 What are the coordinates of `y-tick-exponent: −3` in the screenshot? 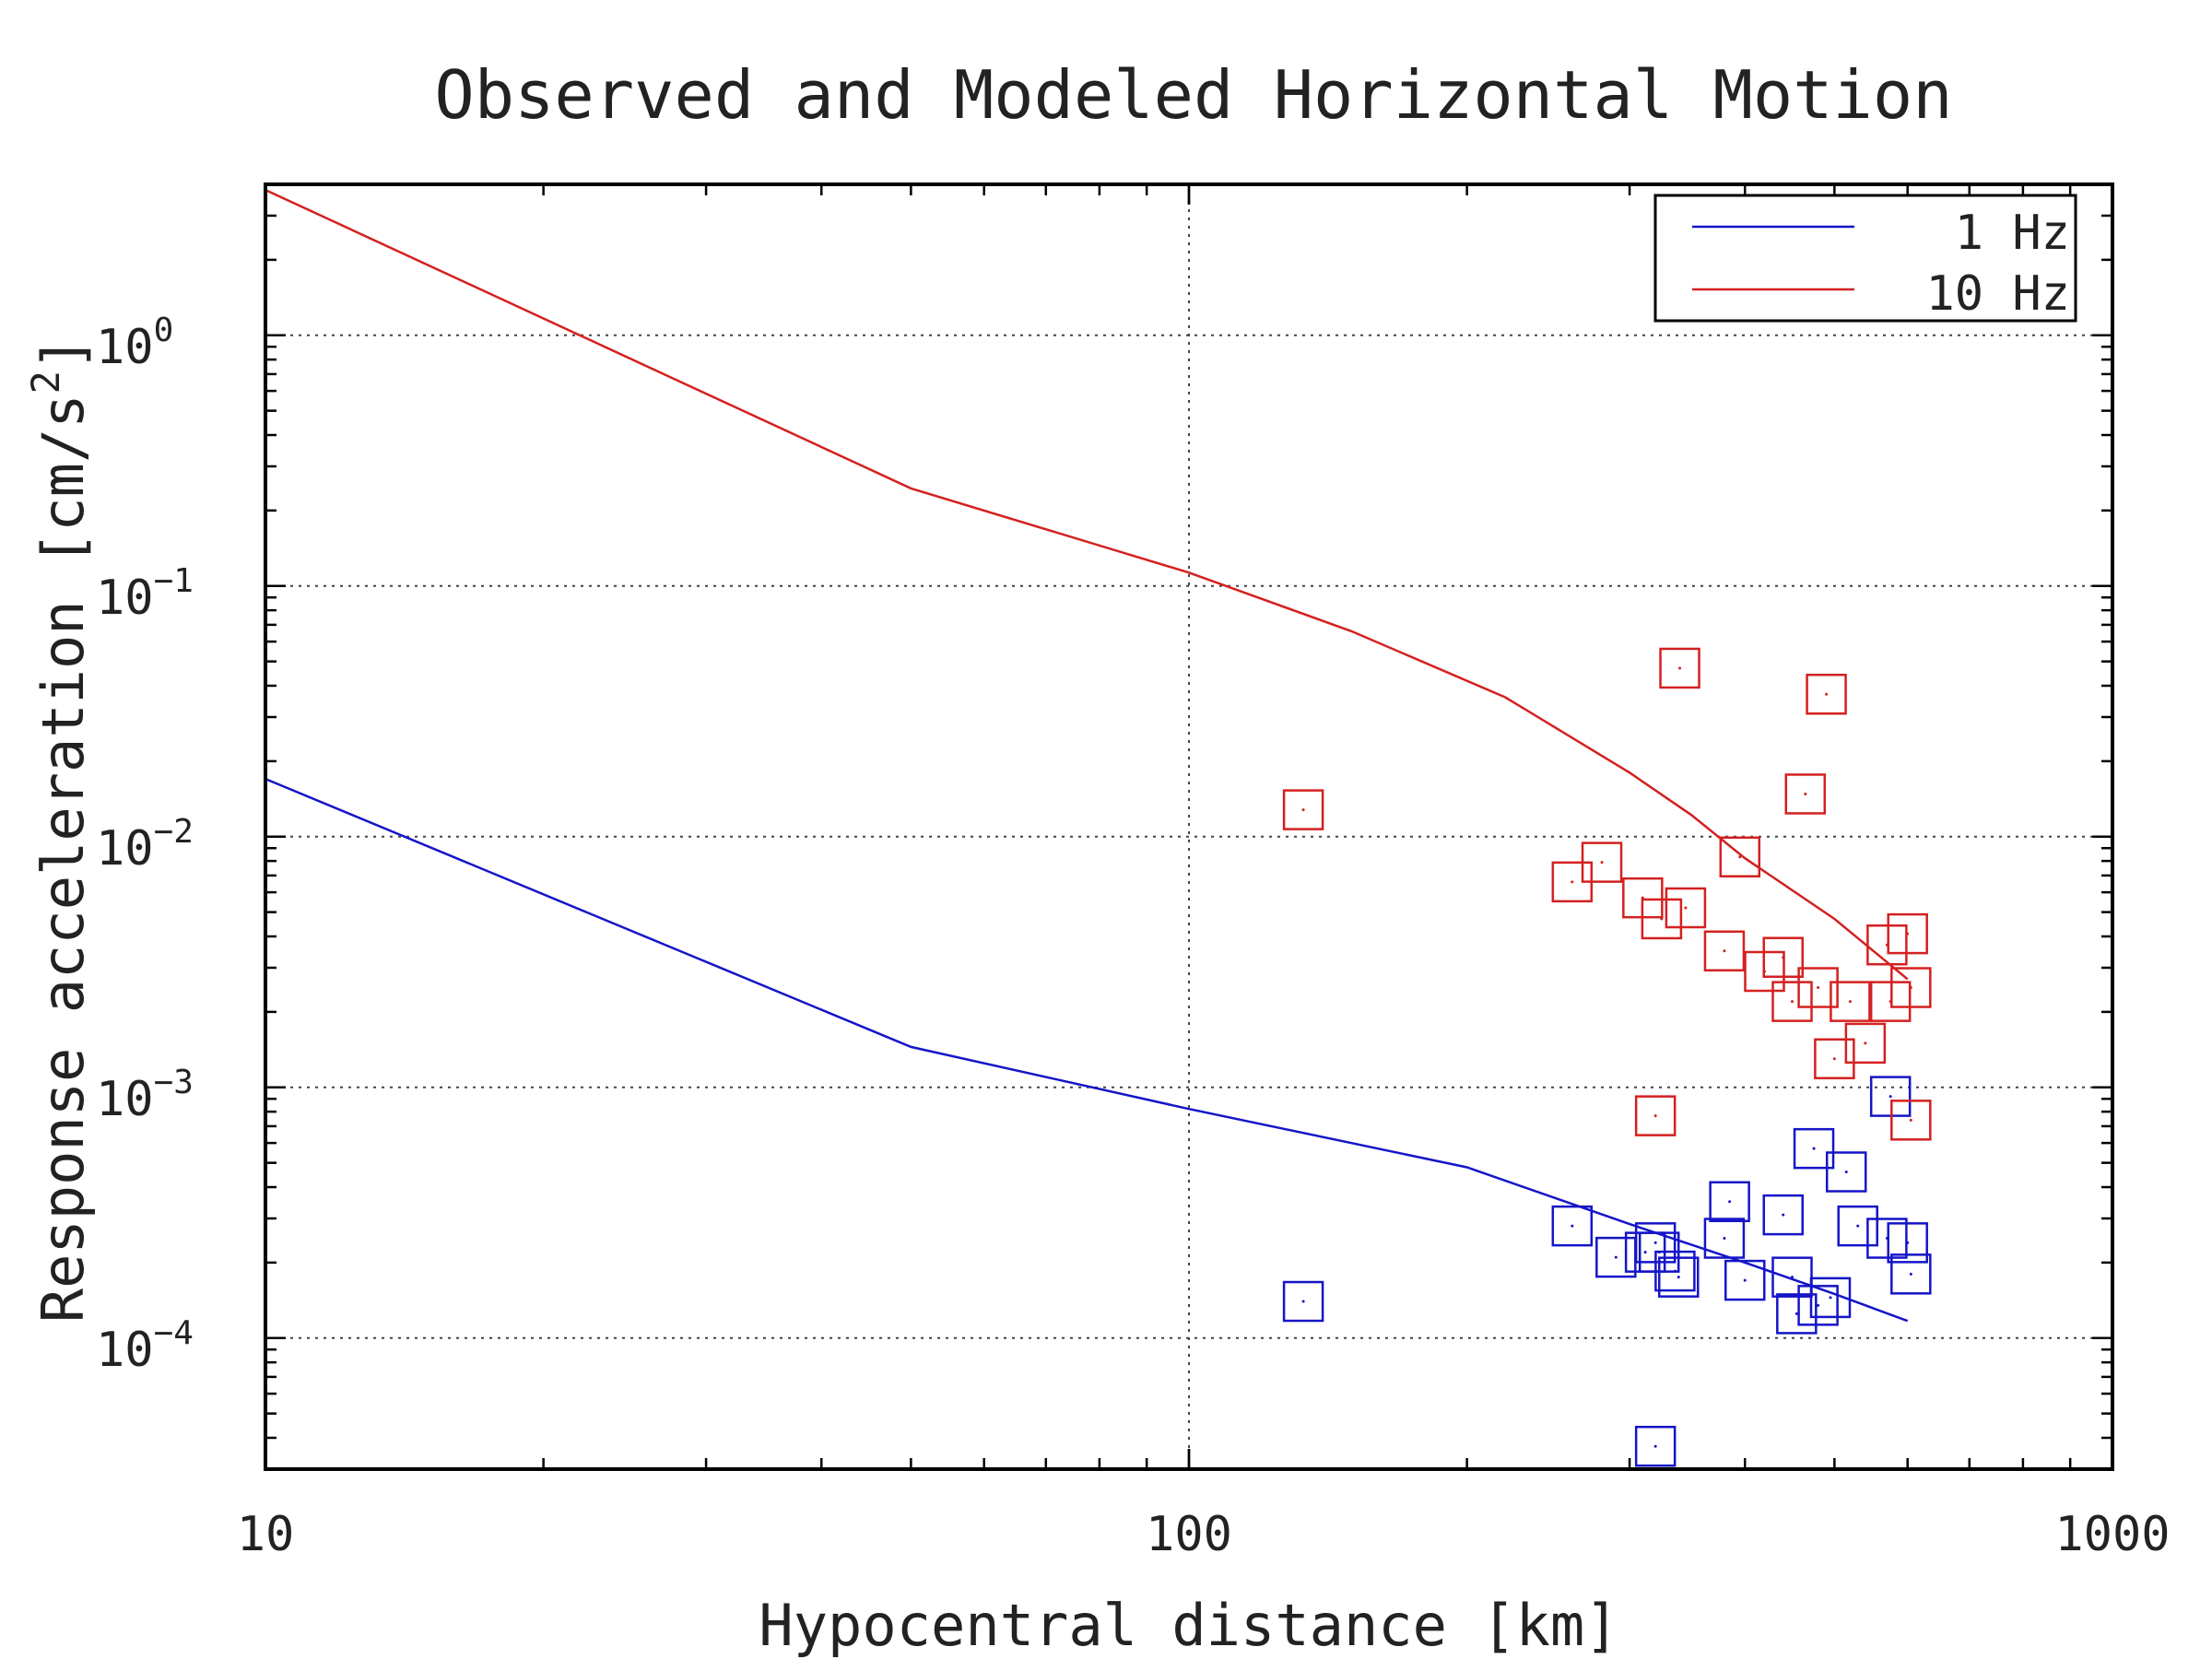 It's located at (174, 1082).